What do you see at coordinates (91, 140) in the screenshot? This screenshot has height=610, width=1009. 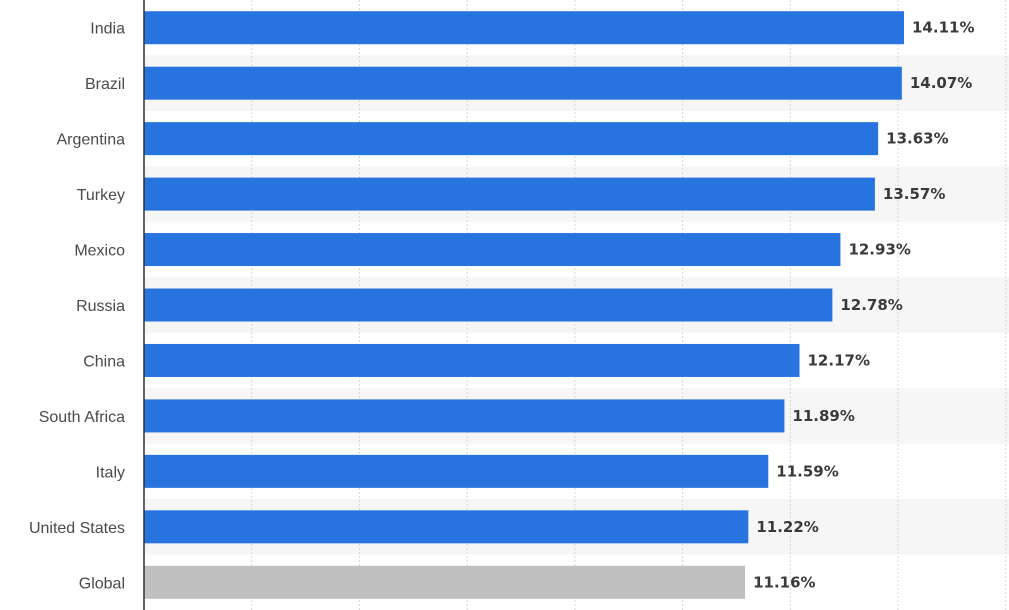 I see `category-label: Argentina` at bounding box center [91, 140].